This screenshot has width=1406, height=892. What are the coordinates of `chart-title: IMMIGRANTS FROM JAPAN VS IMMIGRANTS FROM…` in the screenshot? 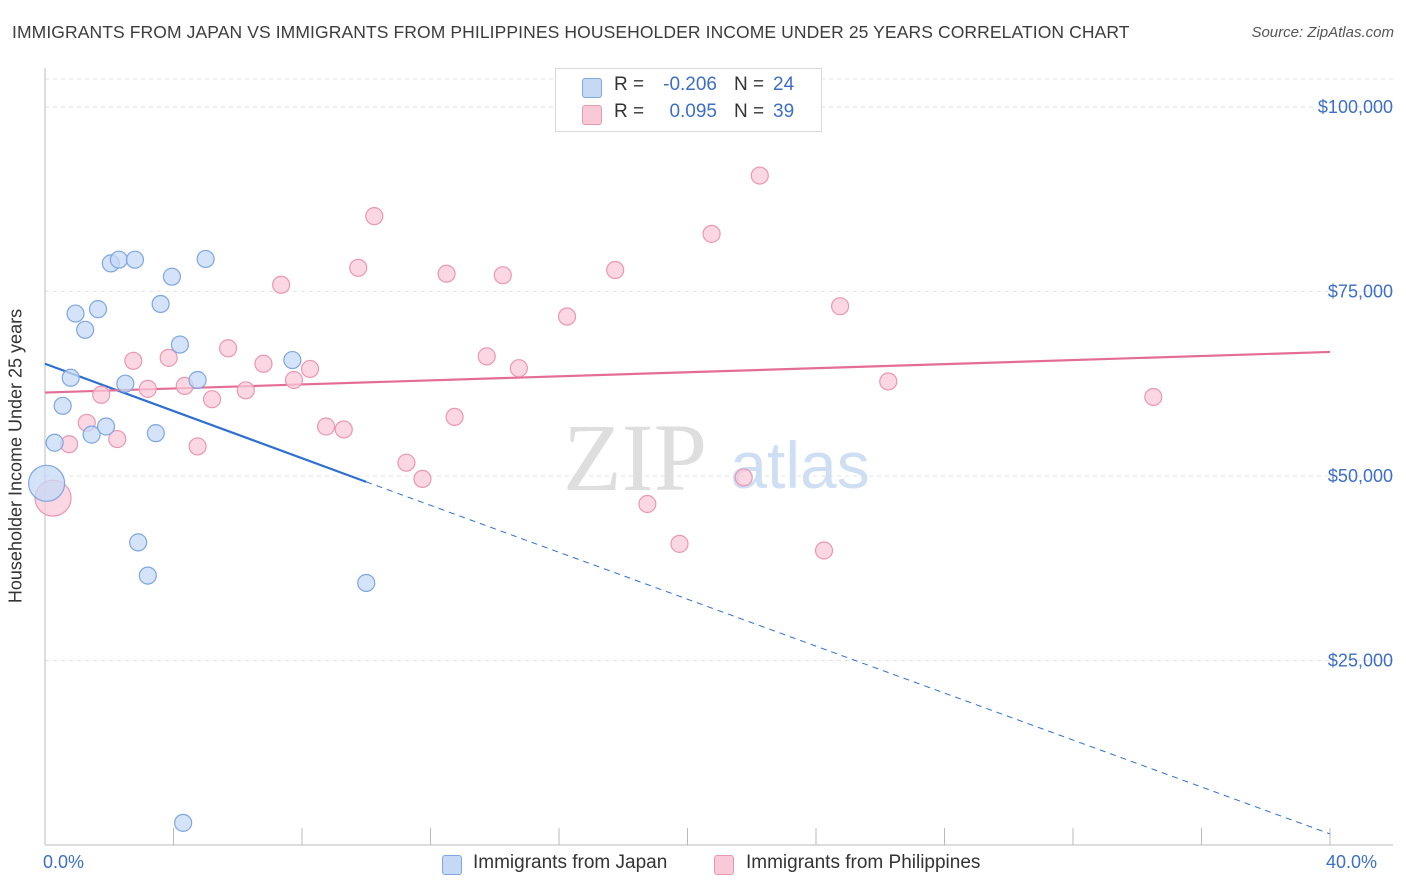 It's located at (571, 32).